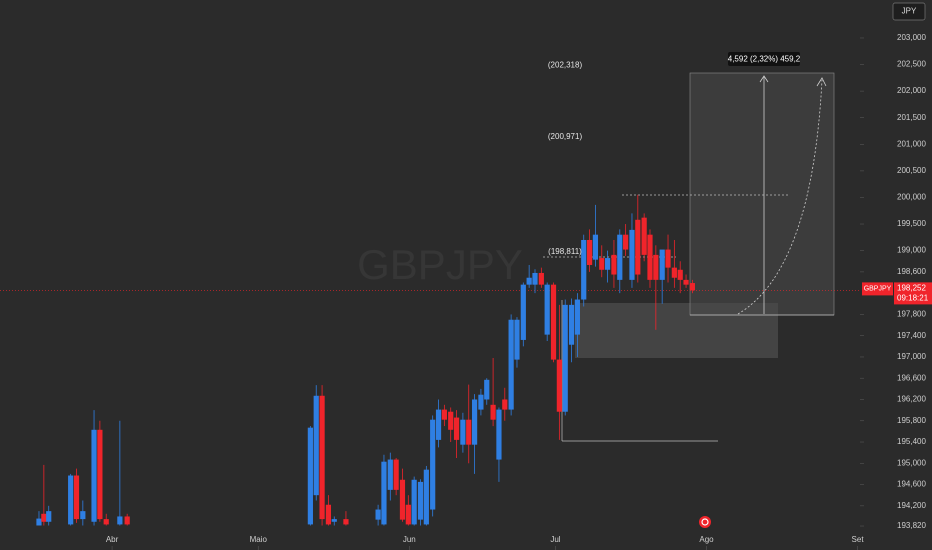 This screenshot has width=932, height=550. I want to click on watermark: GBPJPY, so click(440, 264).